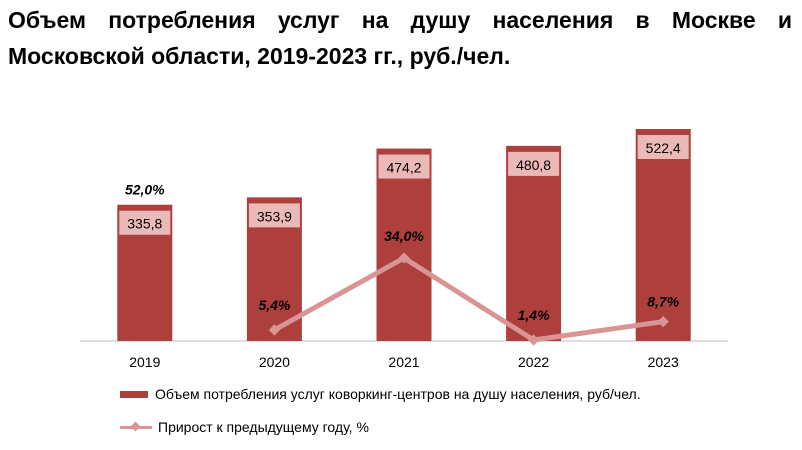 The height and width of the screenshot is (450, 802). I want to click on growth-marker-2022, so click(533, 340).